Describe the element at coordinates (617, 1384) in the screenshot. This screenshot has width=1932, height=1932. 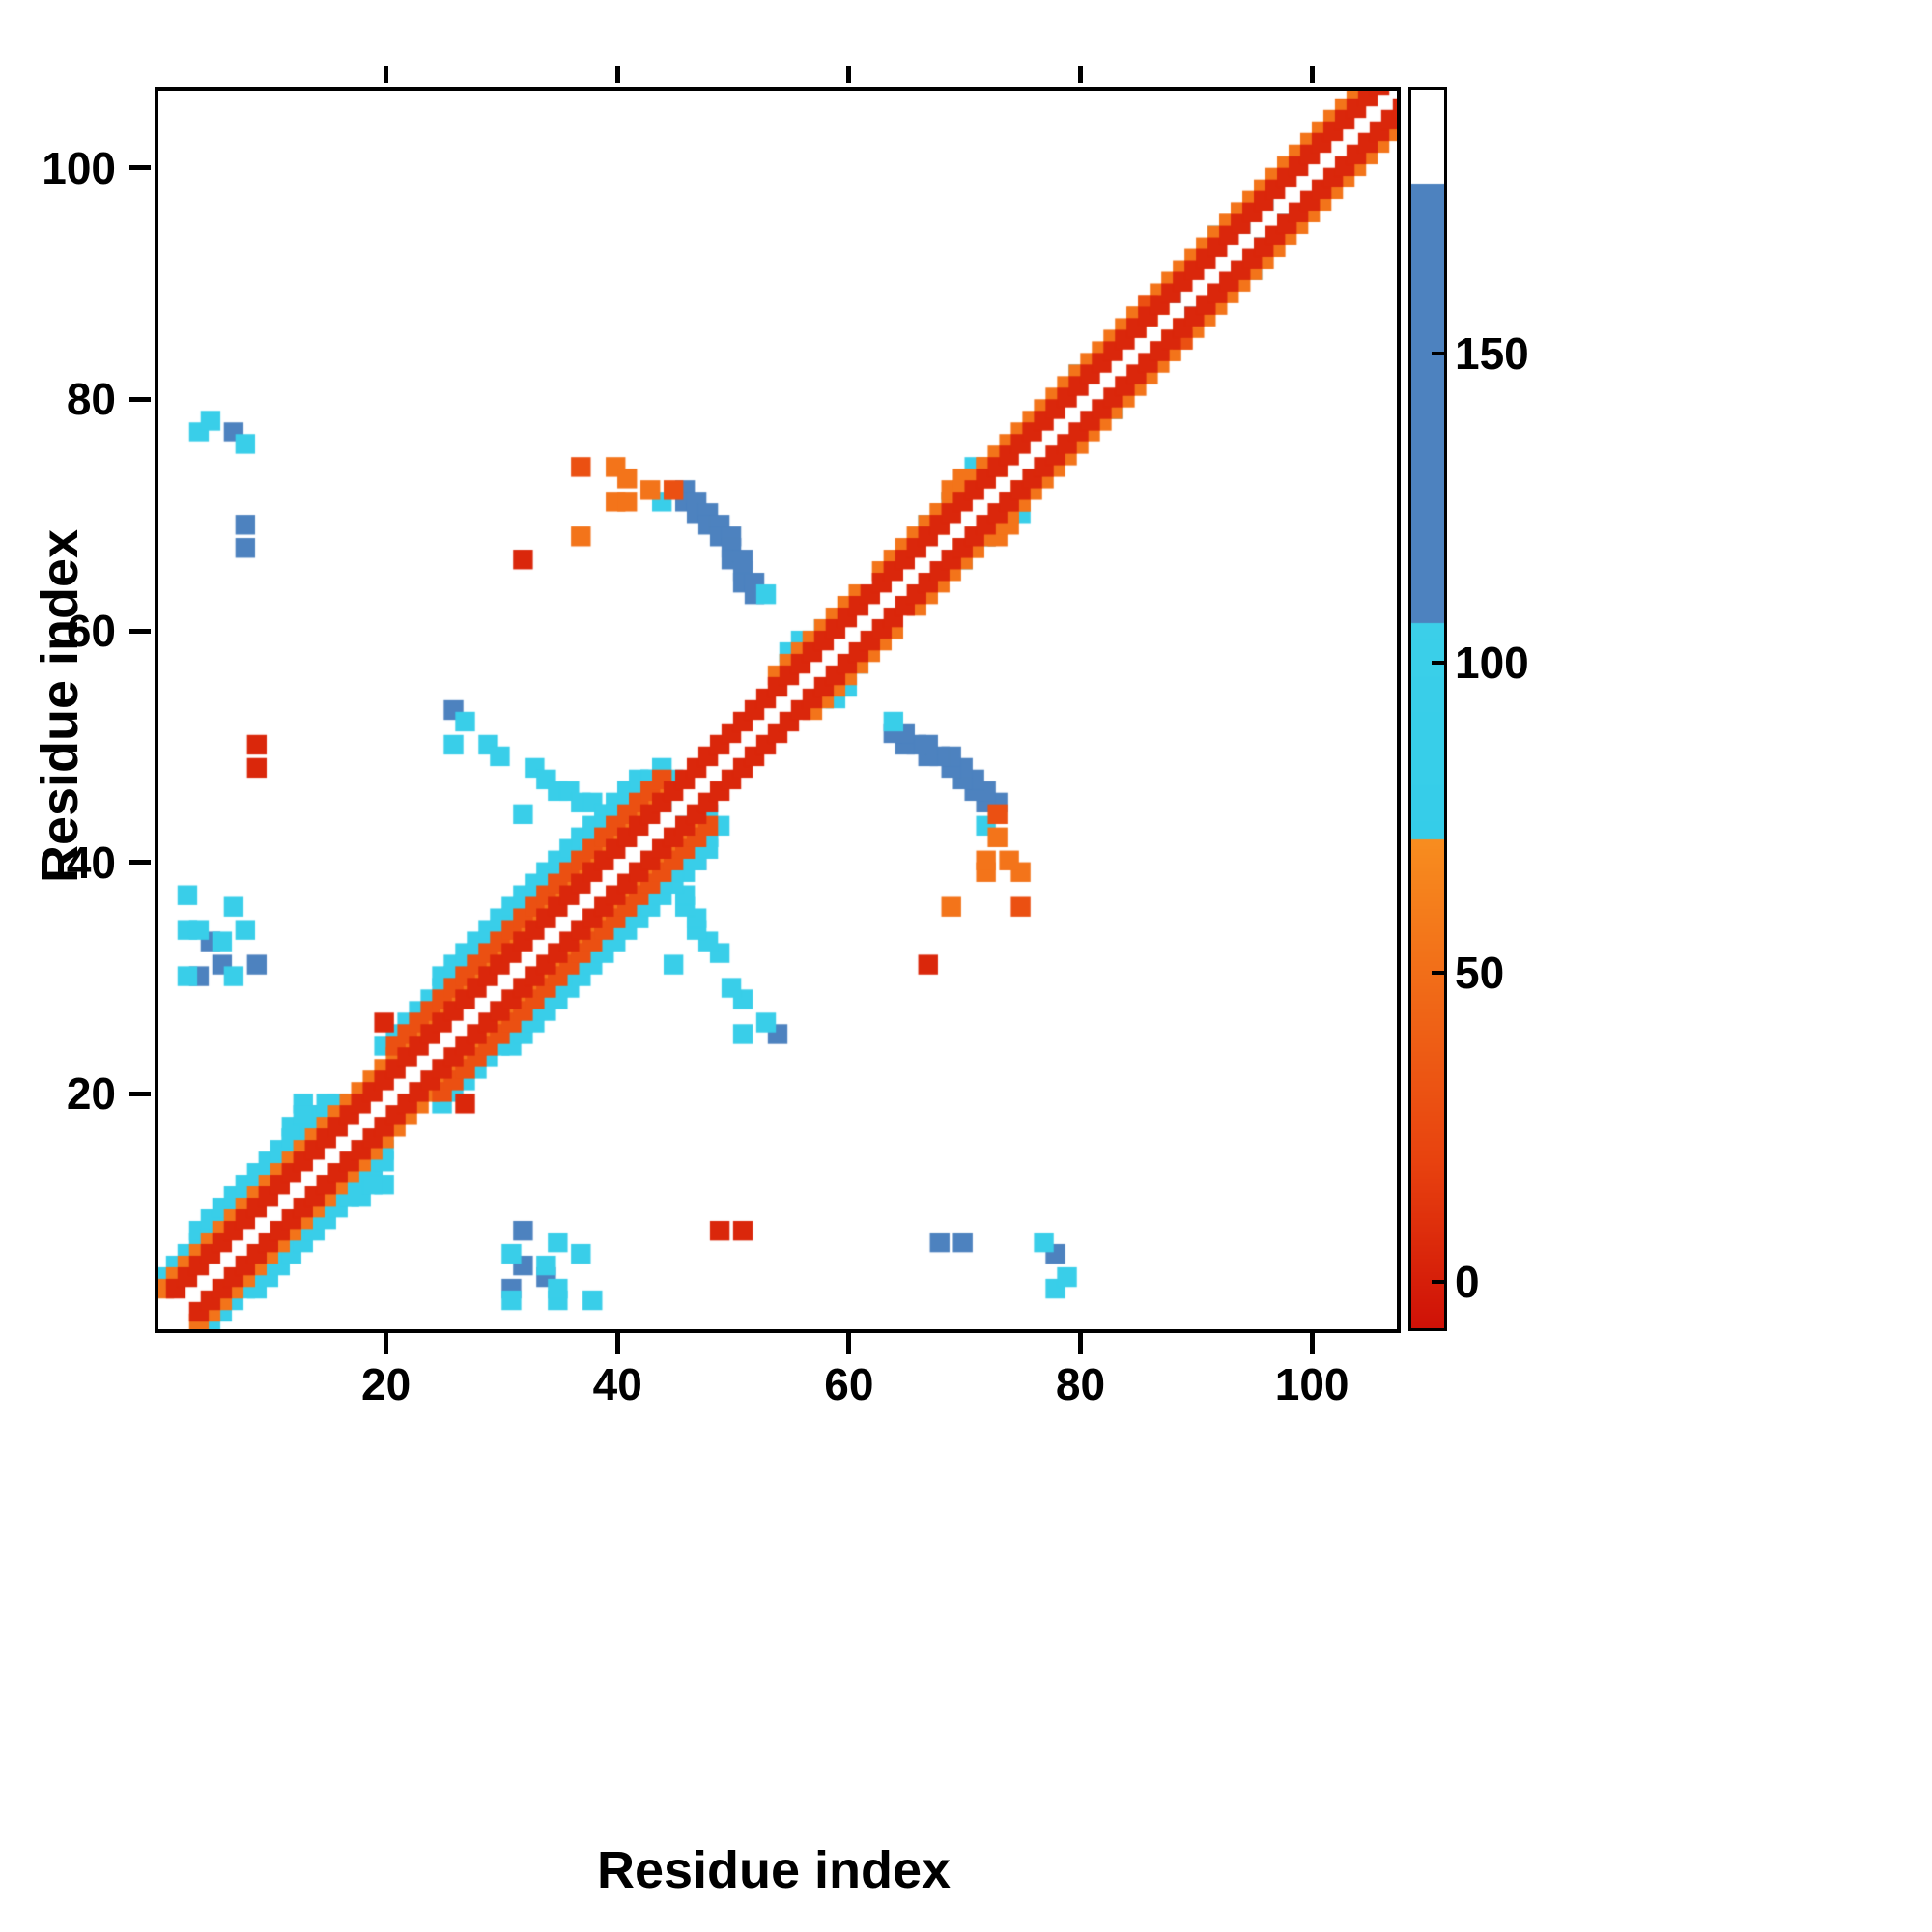
I see `x-tick-label: 40` at that location.